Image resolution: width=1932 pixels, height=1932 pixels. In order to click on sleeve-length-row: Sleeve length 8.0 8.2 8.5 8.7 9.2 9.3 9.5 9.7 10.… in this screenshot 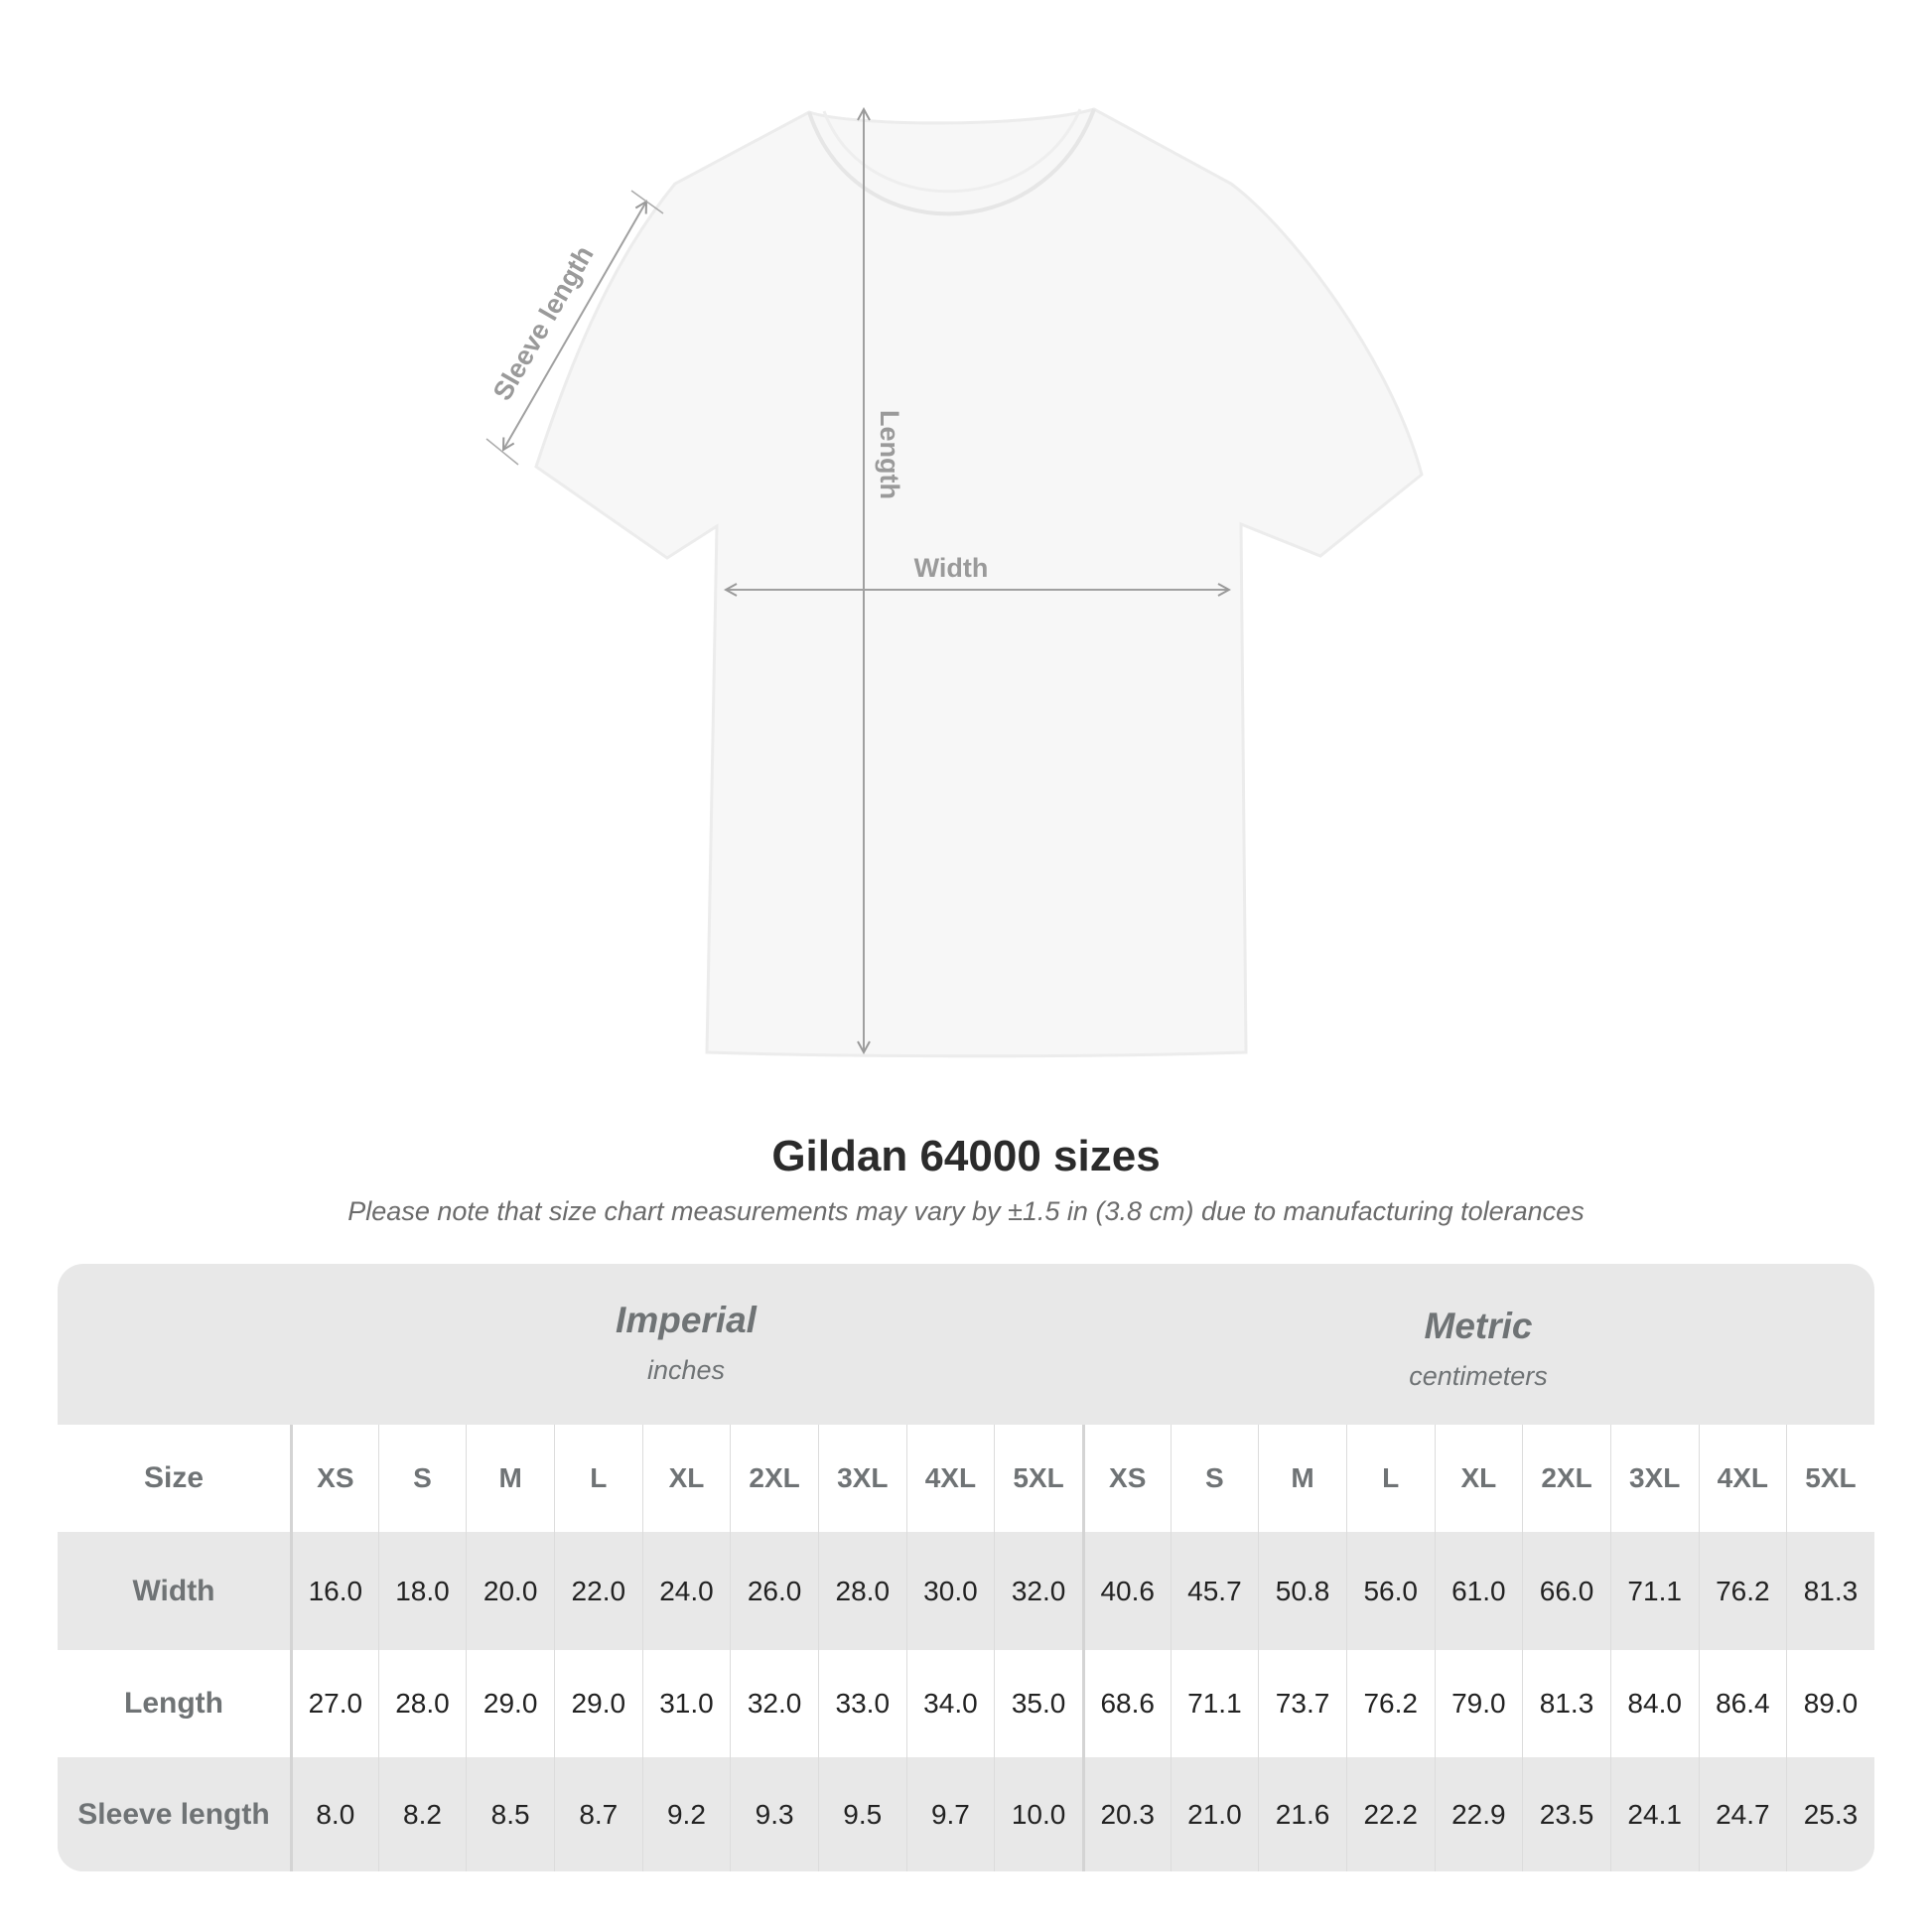, I will do `click(966, 1814)`.